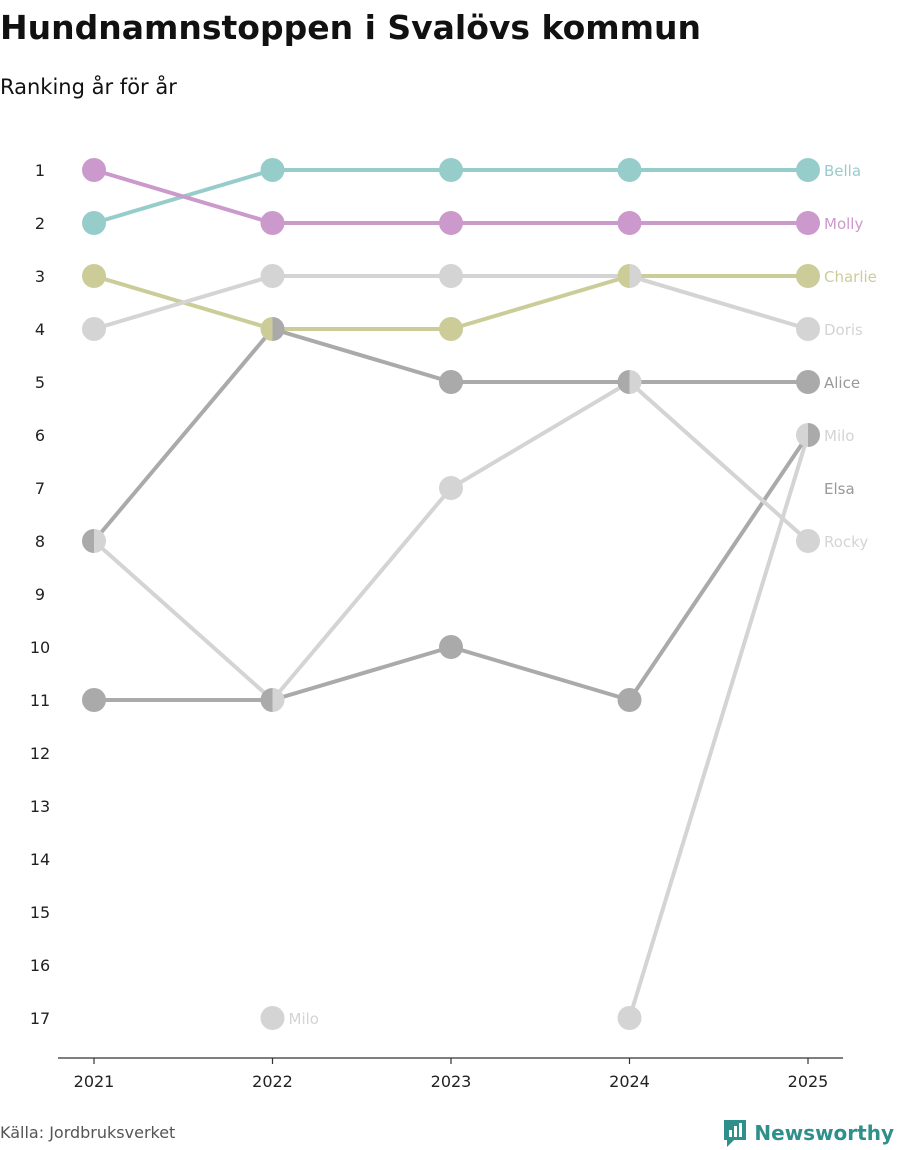  What do you see at coordinates (451, 1081) in the screenshot?
I see `x-tick-label-2023: 2023` at bounding box center [451, 1081].